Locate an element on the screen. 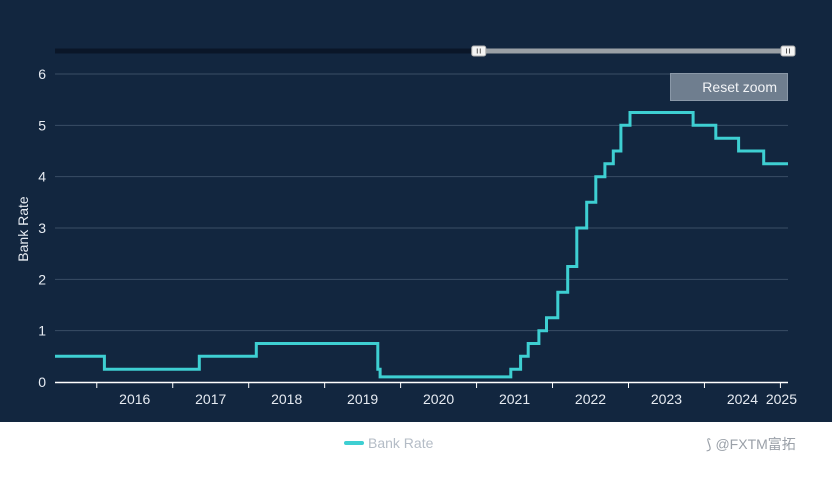  y-axis-ticks: 0 1 2 3 4 5 6 is located at coordinates (42, 228).